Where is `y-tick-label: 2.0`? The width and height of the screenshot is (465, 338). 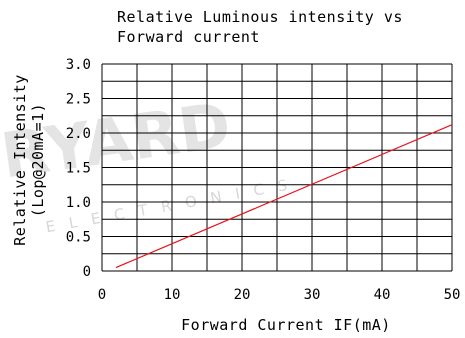
y-tick-label: 2.0 is located at coordinates (78, 134).